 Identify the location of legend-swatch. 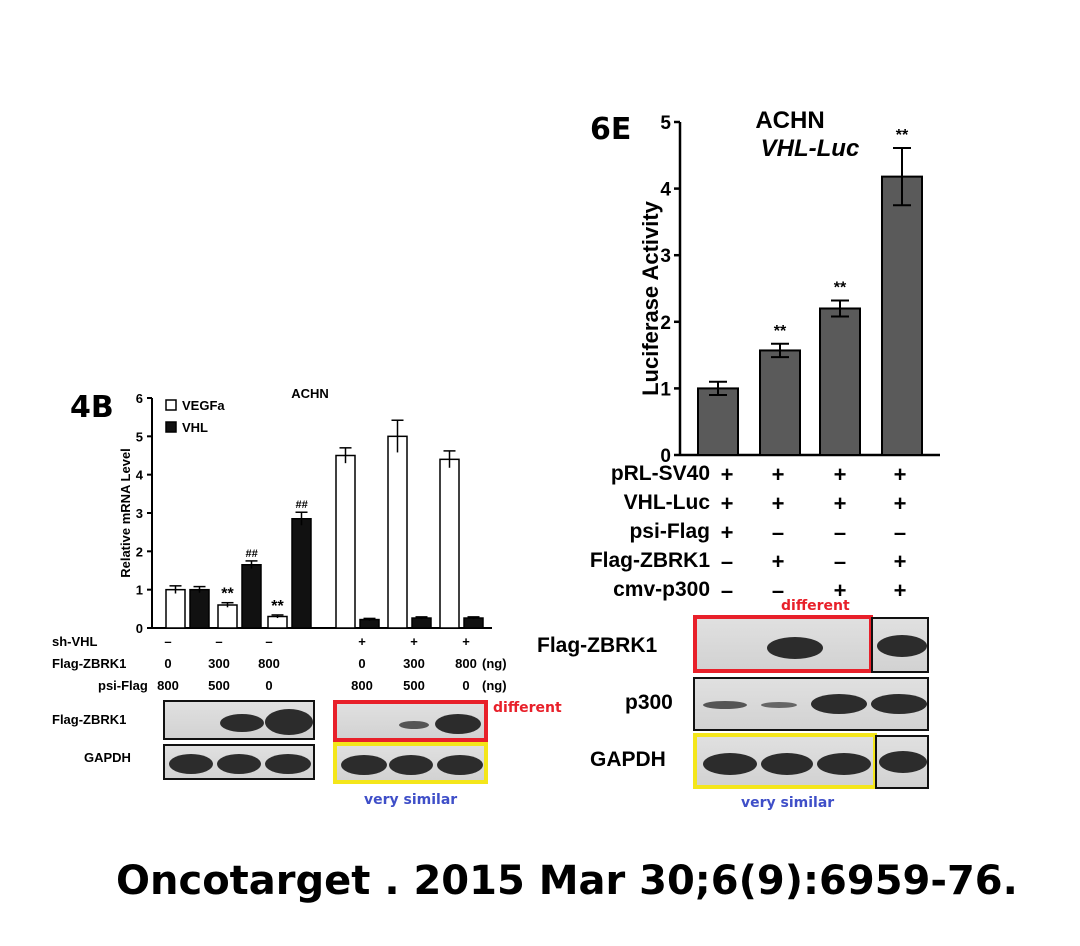
(171, 405).